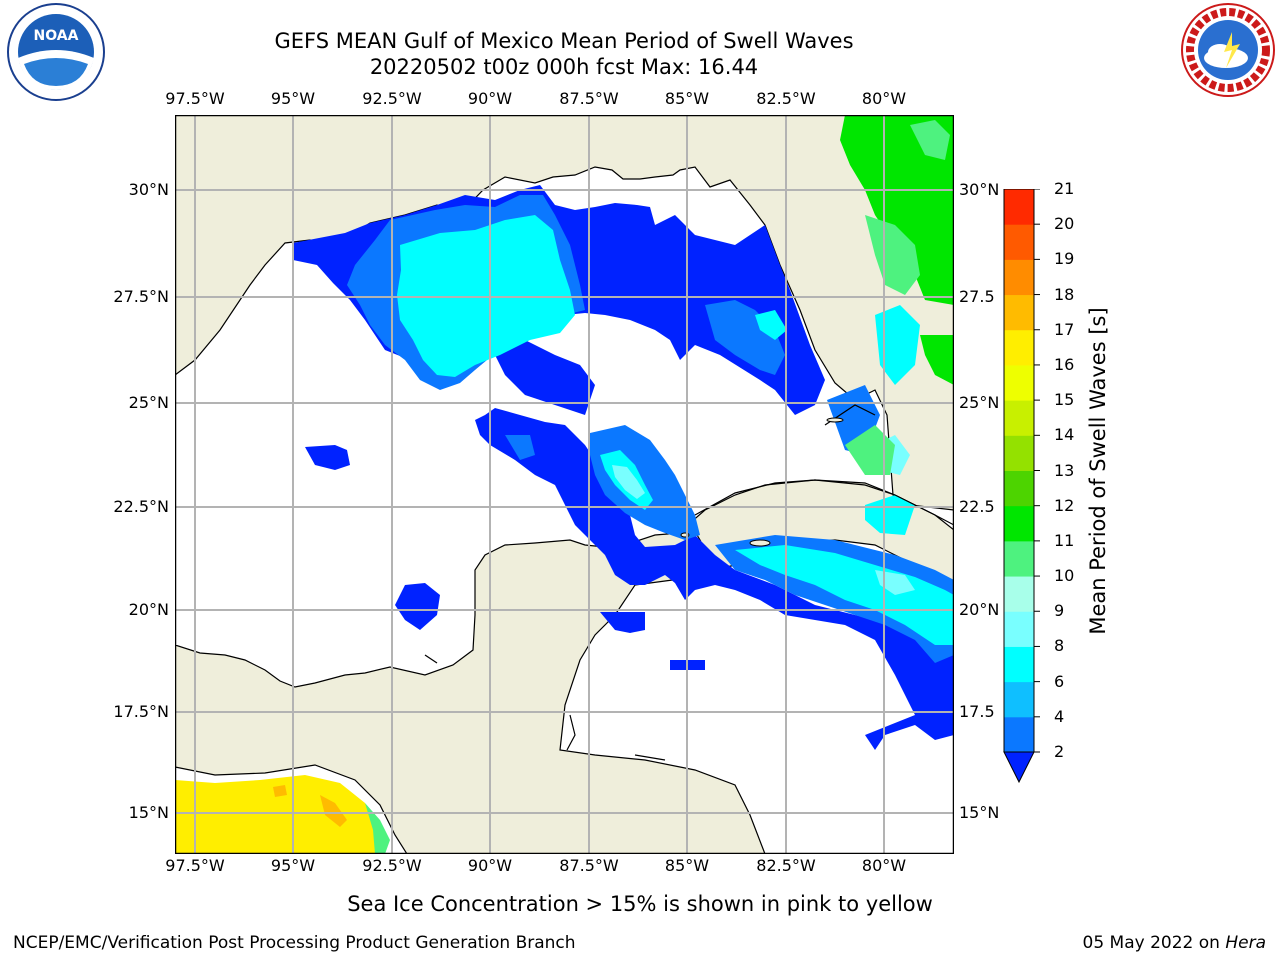 This screenshot has width=1280, height=960. I want to click on lat-label-left: 22.5°N, so click(141, 506).